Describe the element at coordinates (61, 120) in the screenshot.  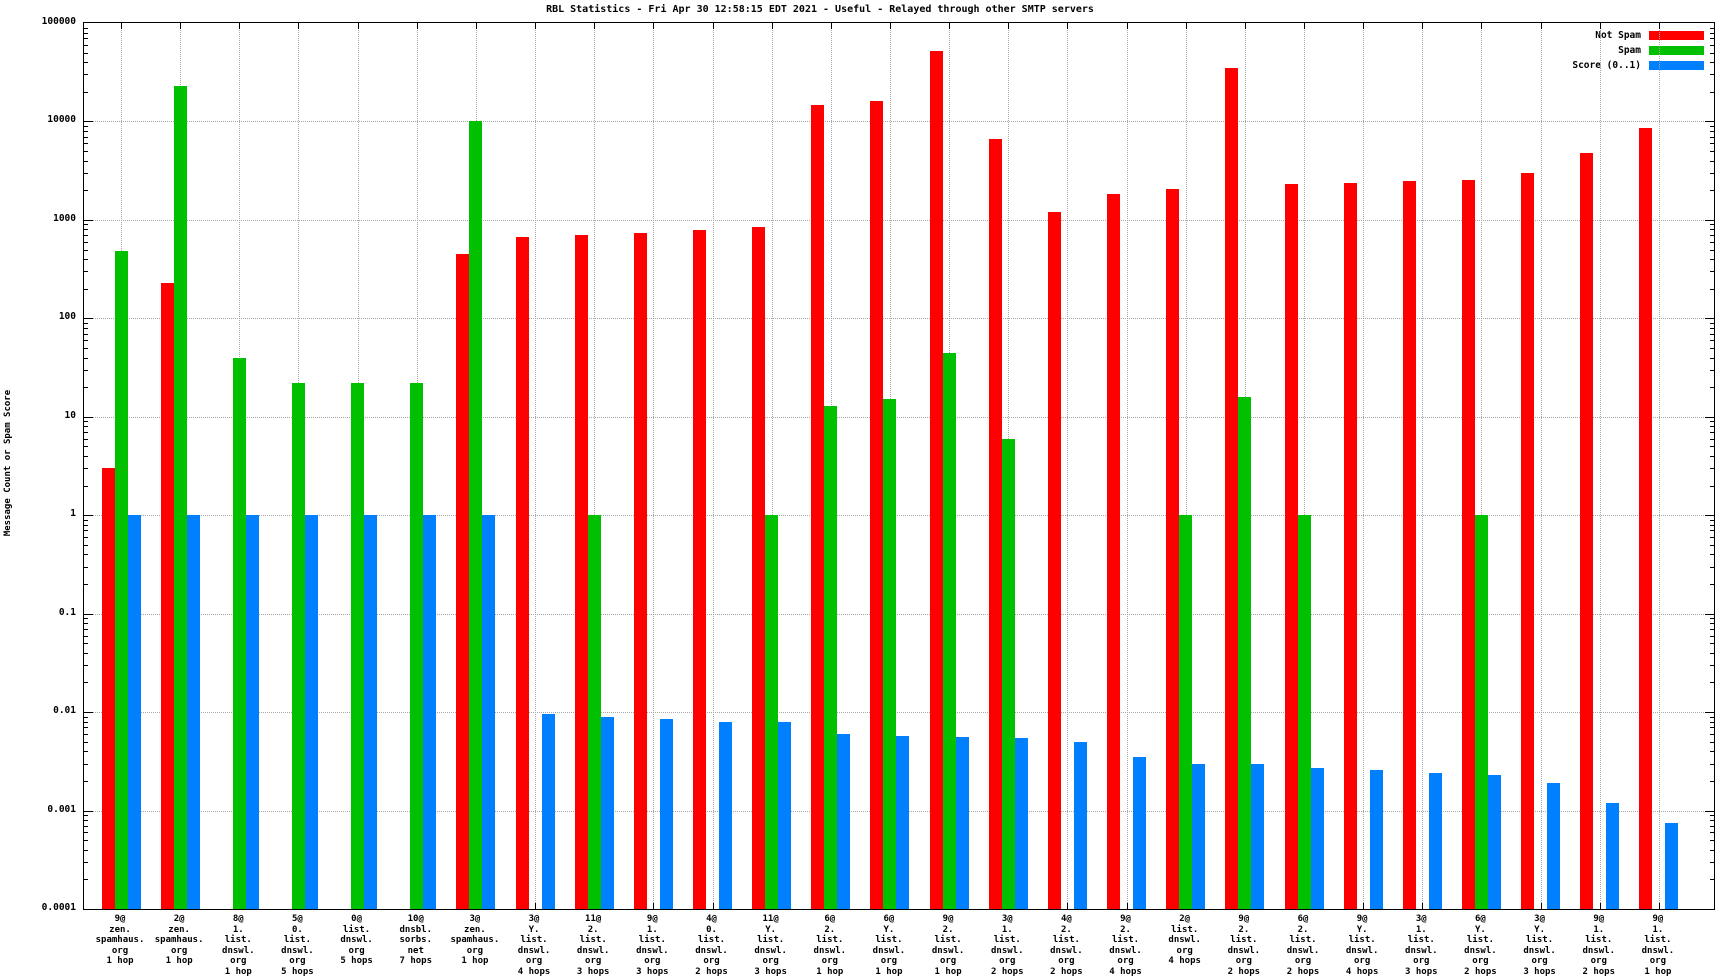
I see `y-tick-label: 10000` at that location.